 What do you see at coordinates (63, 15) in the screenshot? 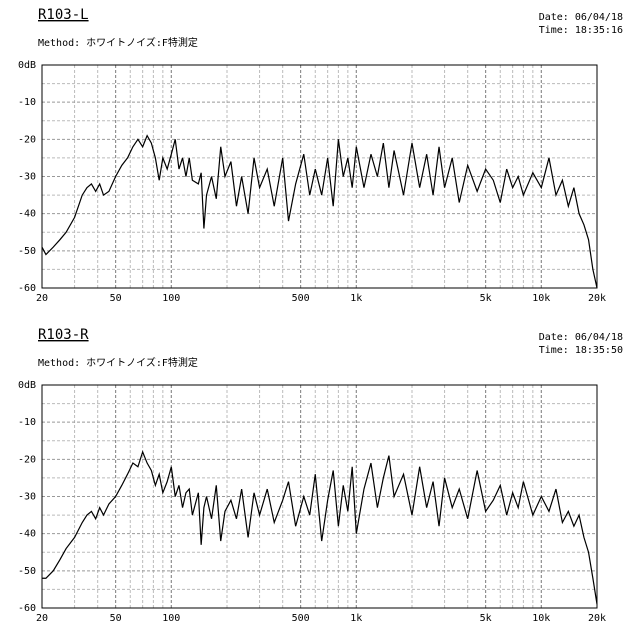
I see `chart-title: R103-L` at bounding box center [63, 15].